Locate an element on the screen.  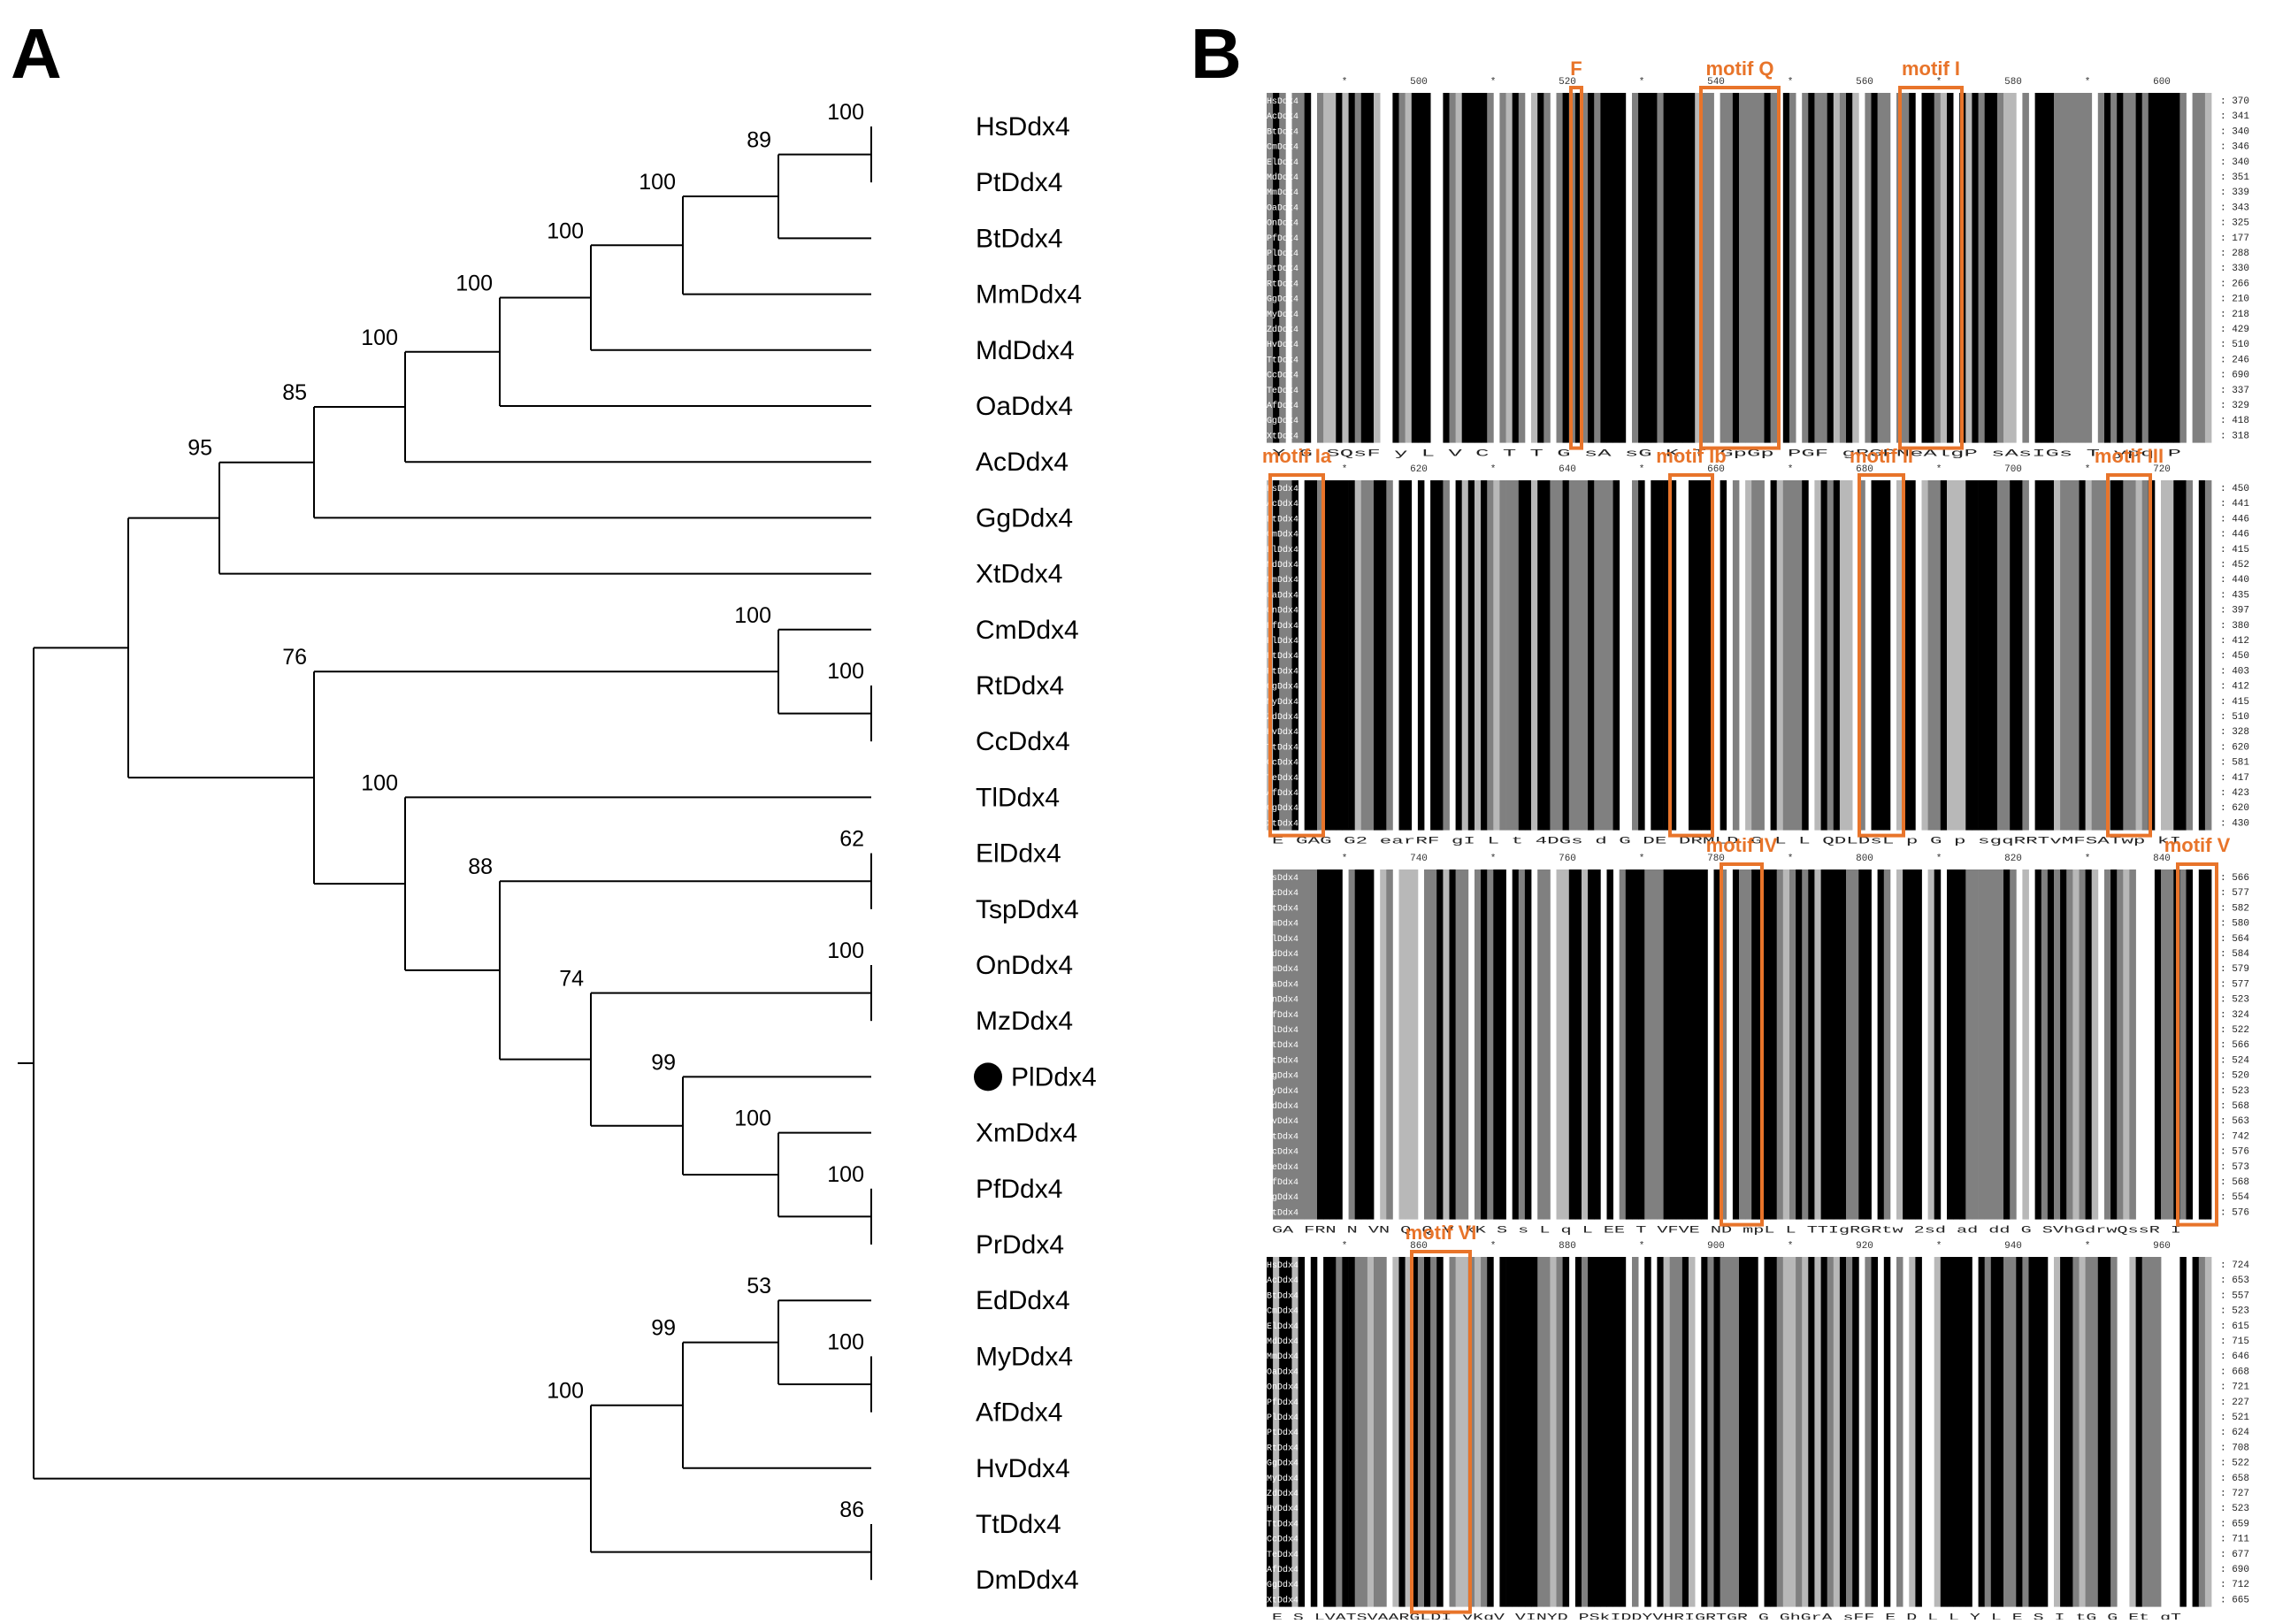
taxon-label: ElDdx4 is located at coordinates (1018, 854).